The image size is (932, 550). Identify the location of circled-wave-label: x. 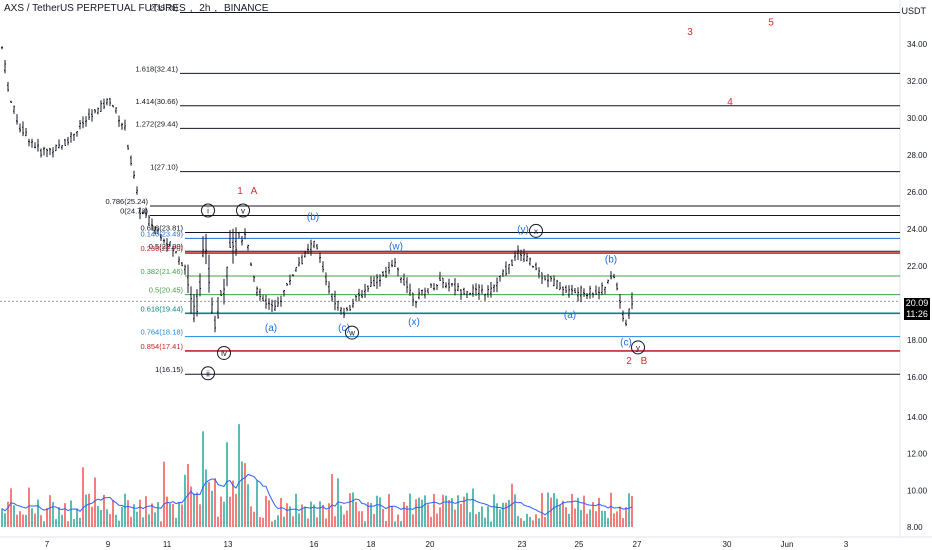
(536, 231).